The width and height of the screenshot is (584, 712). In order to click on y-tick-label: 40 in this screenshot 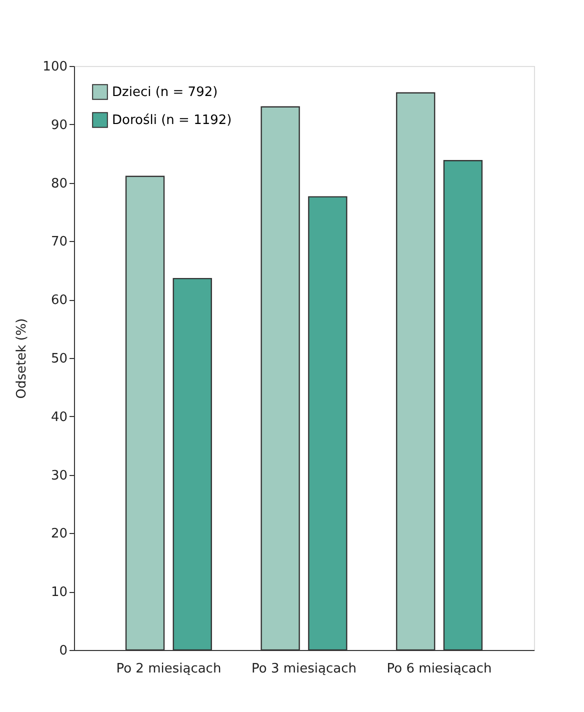, I will do `click(59, 417)`.